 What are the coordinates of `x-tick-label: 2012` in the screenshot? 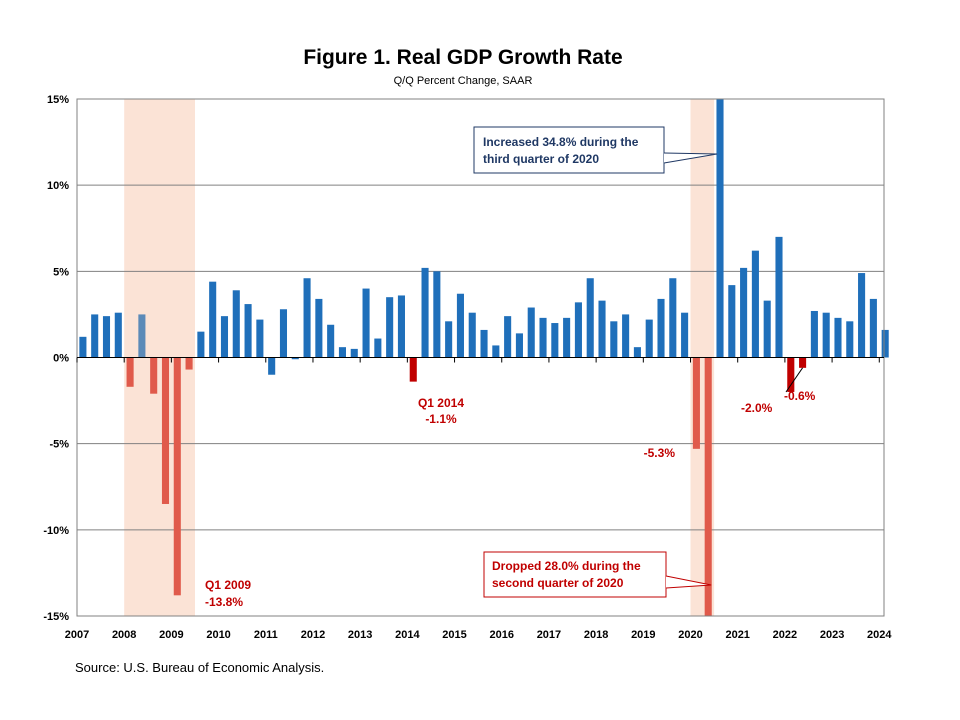 It's located at (313, 635).